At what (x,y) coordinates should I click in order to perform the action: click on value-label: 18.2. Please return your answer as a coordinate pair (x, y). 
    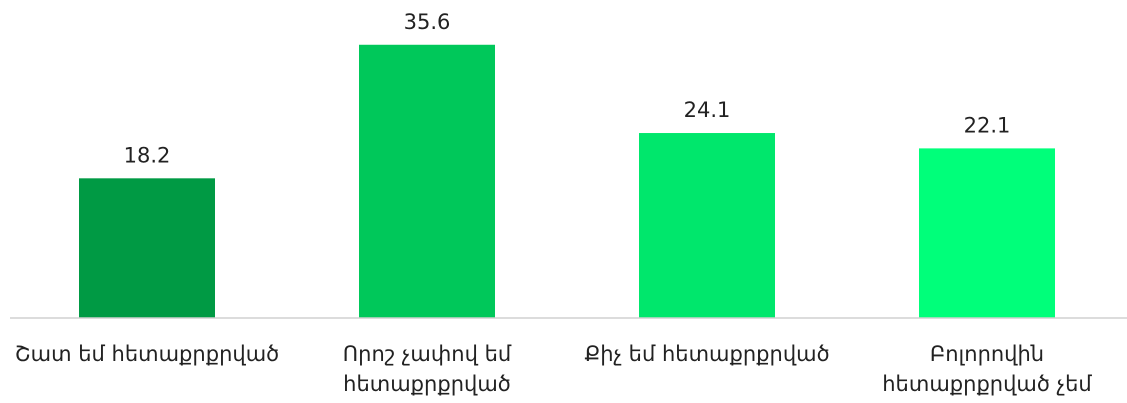
    Looking at the image, I should click on (147, 155).